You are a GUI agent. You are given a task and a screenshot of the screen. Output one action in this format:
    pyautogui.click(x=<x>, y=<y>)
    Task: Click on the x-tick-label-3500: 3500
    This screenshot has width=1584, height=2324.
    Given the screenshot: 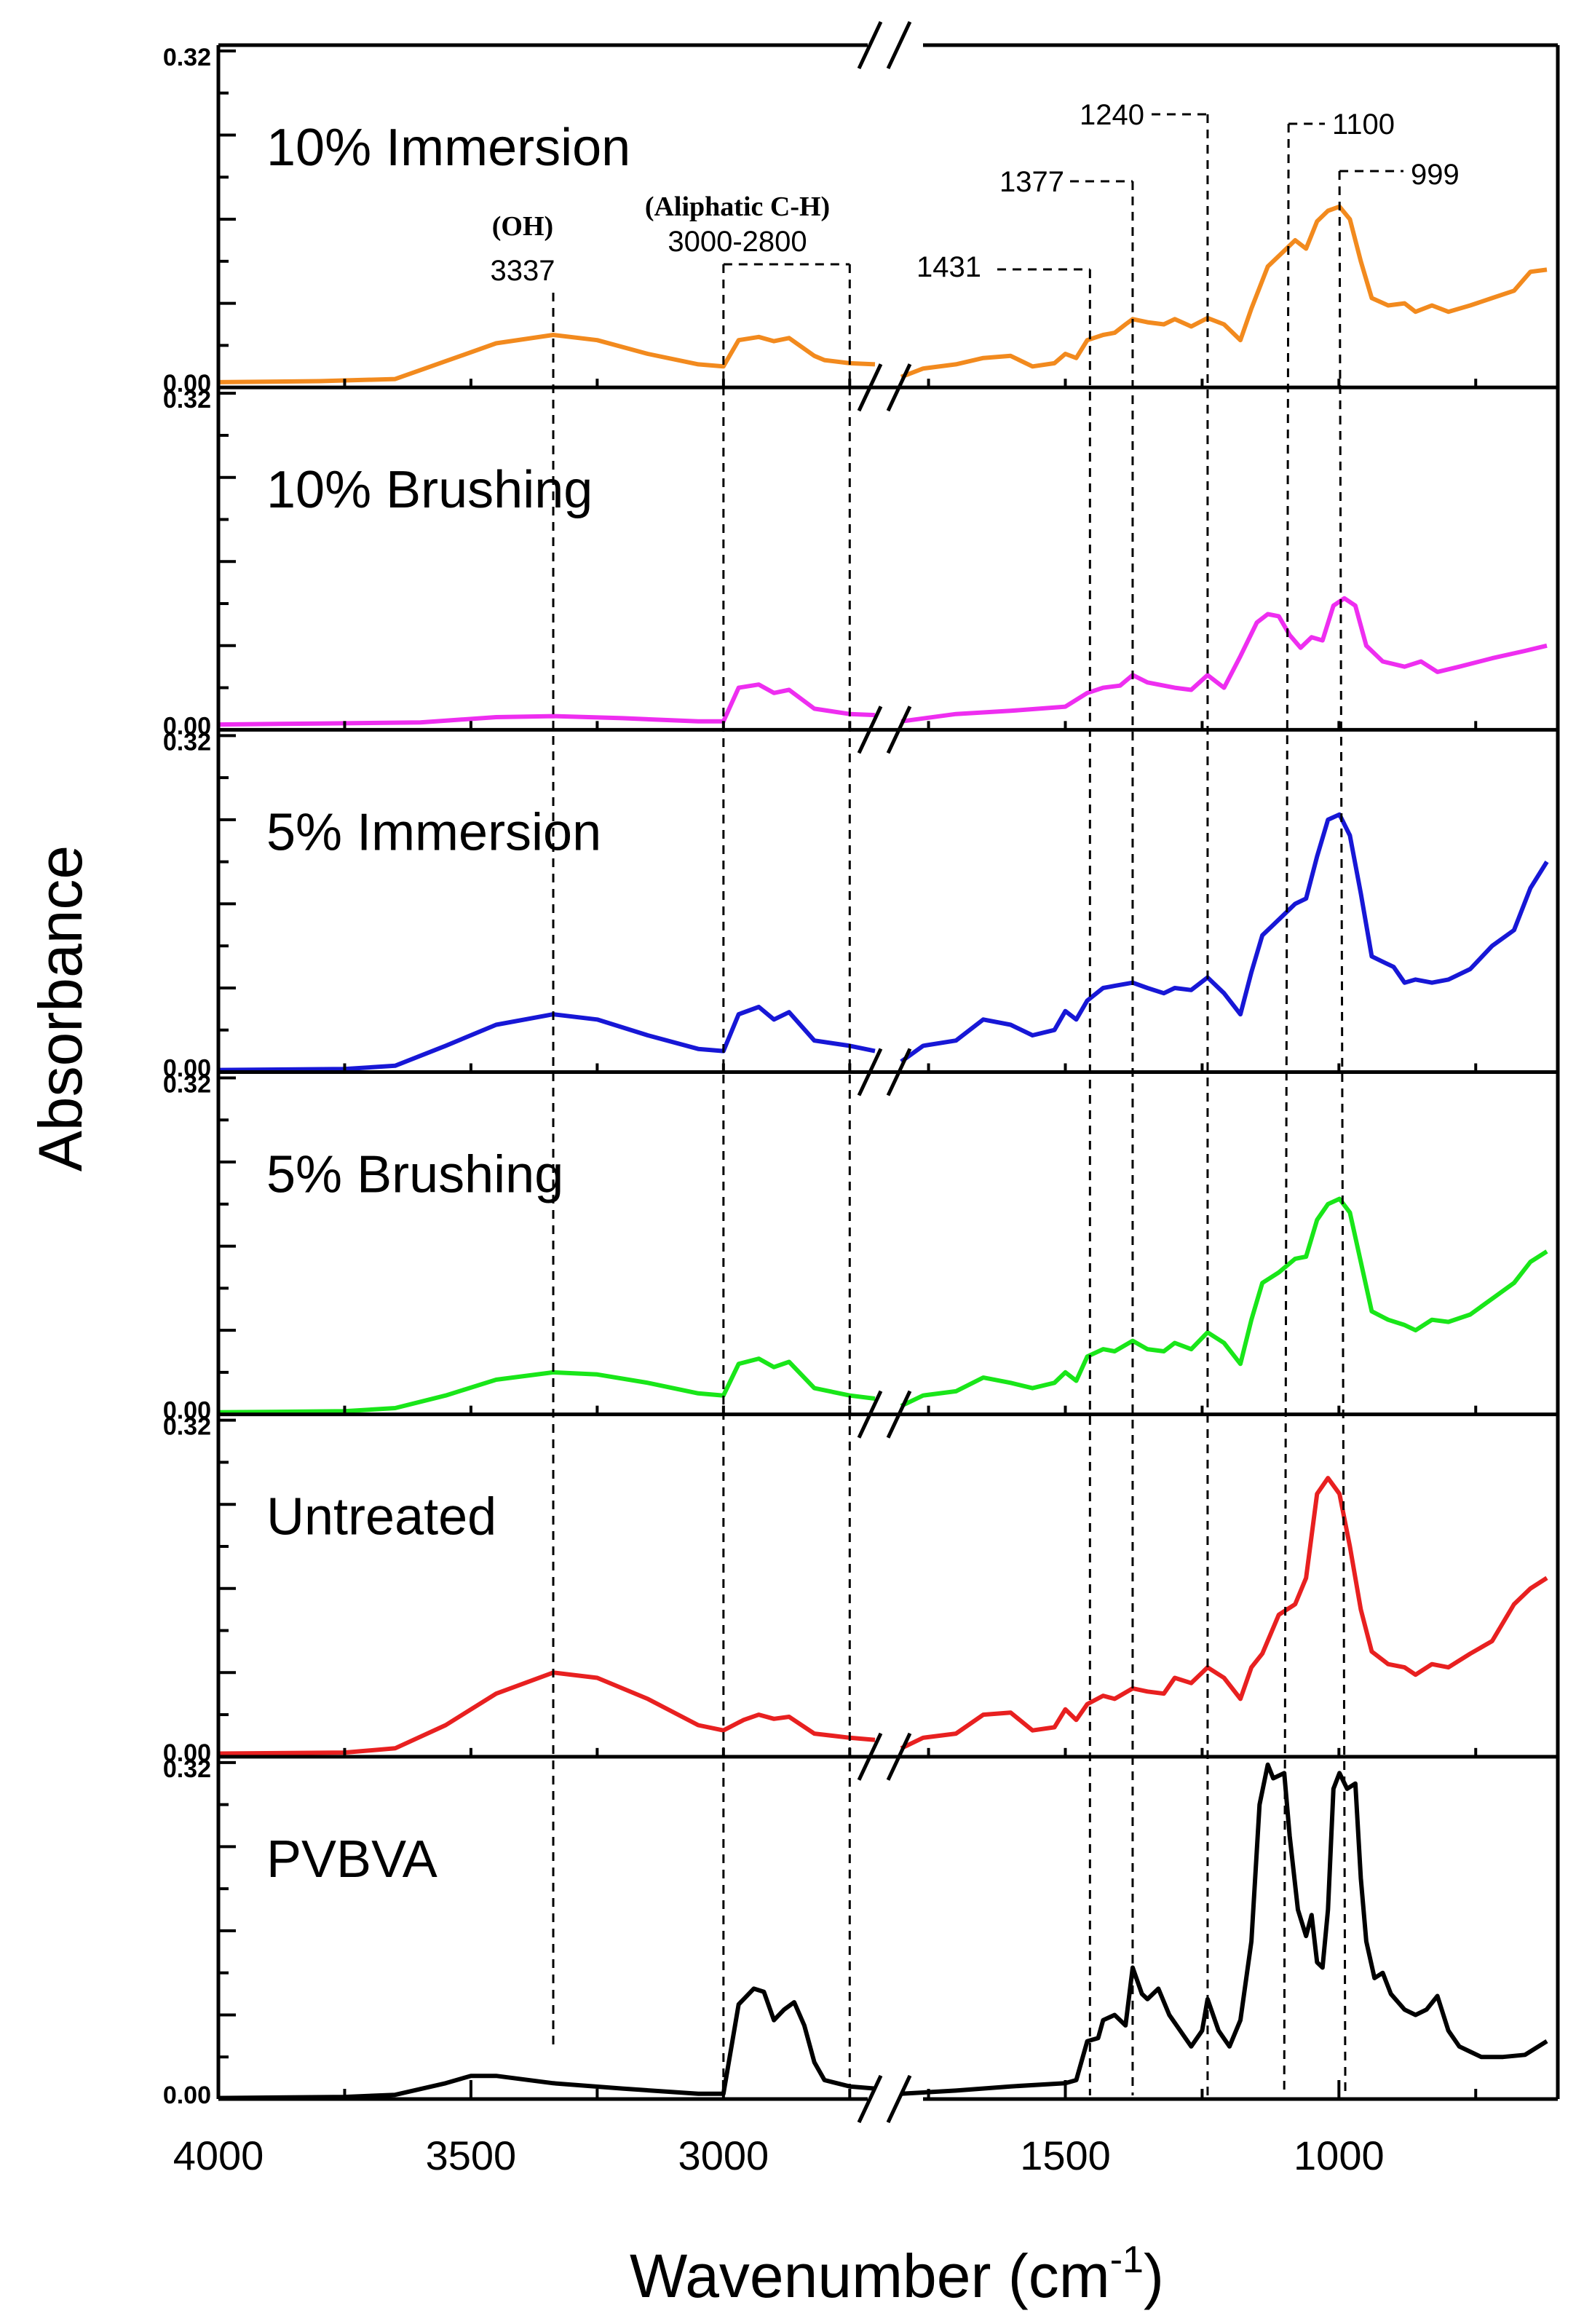 What is the action you would take?
    pyautogui.click(x=471, y=2155)
    